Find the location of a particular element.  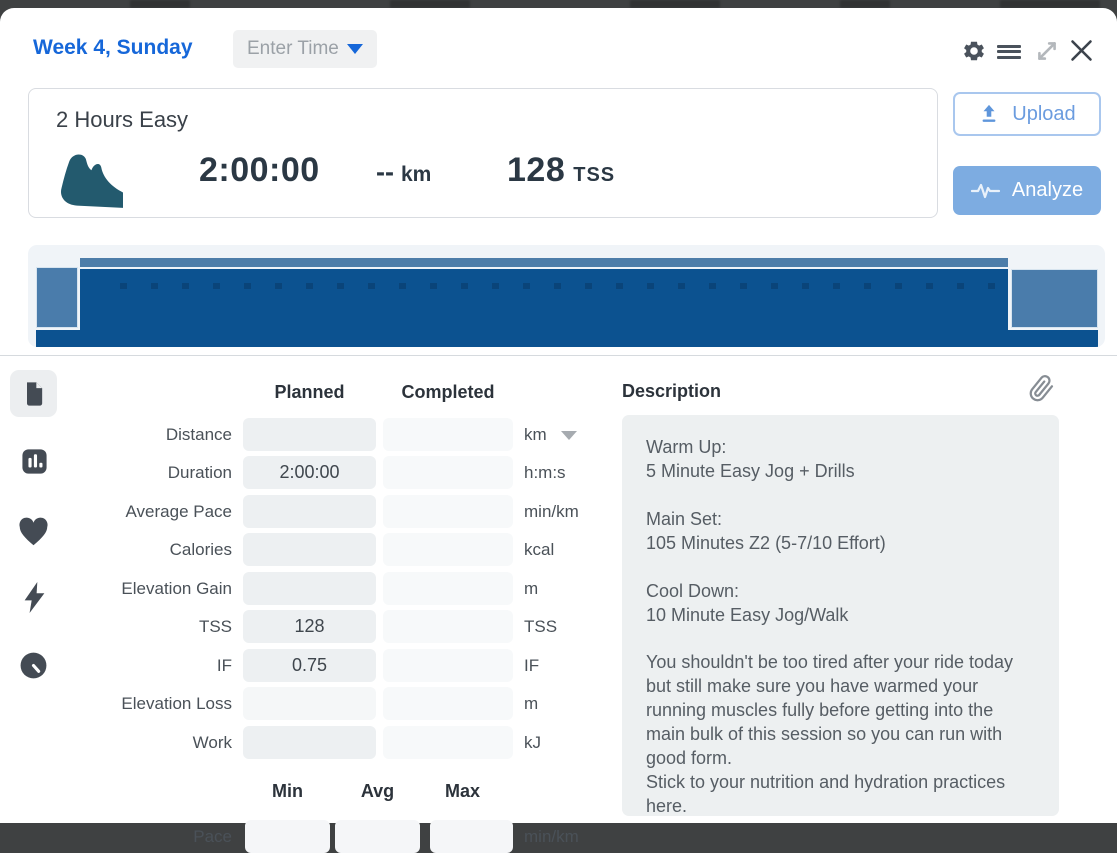

metric-label: Duration is located at coordinates (199, 472).